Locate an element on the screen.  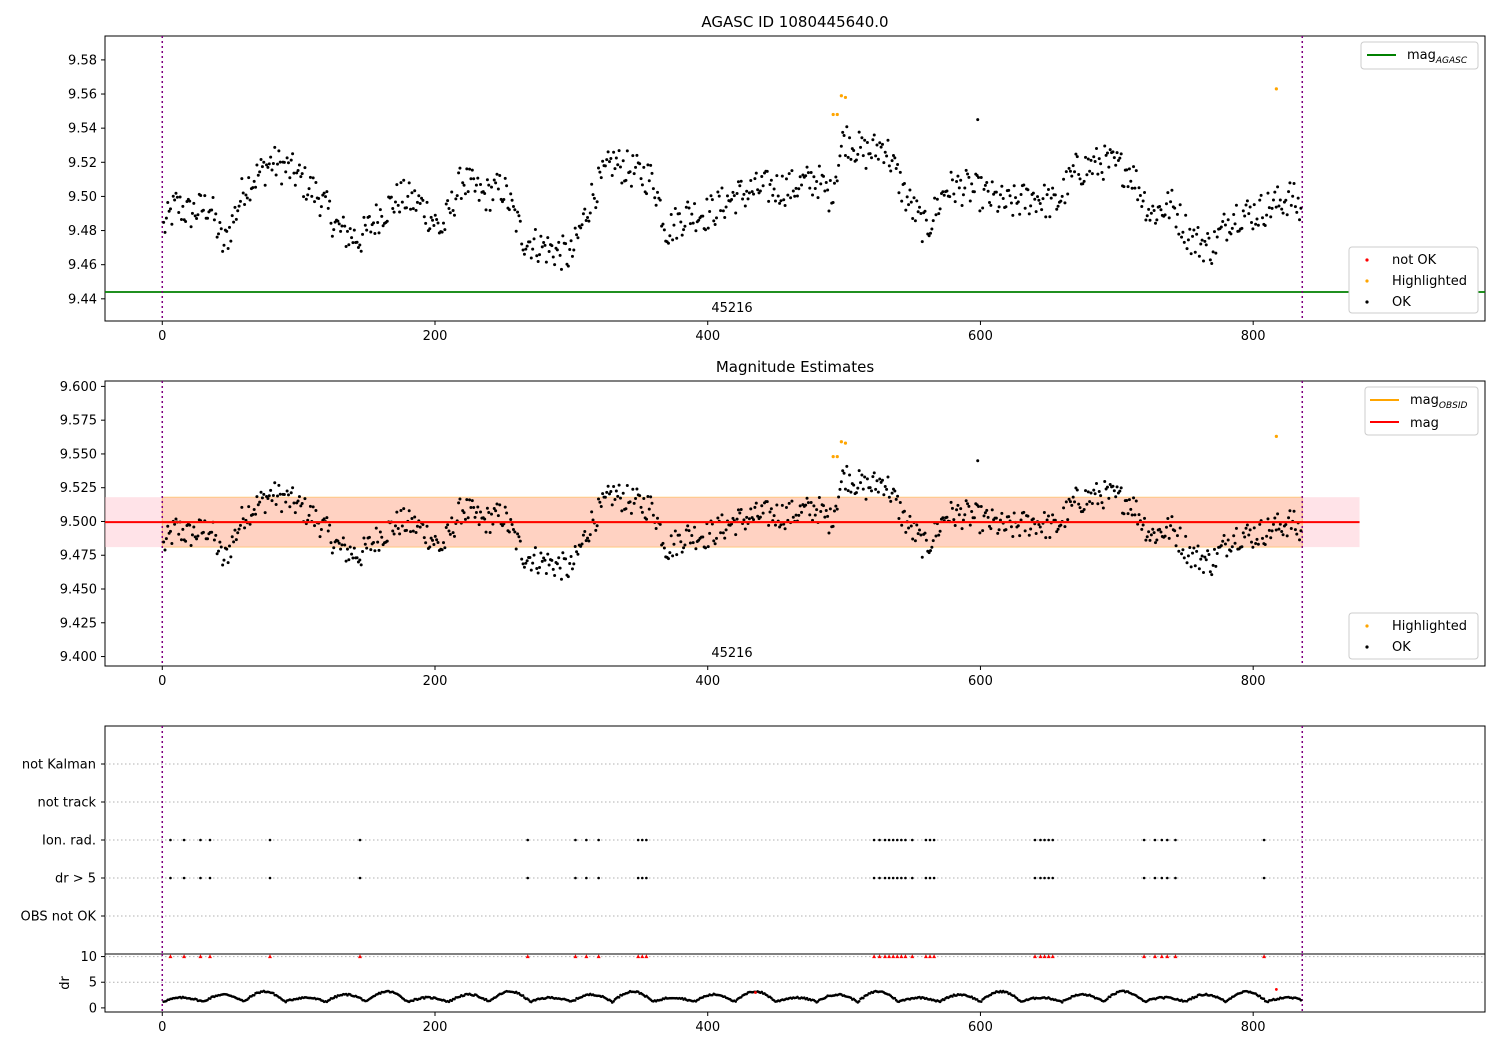
dr-point is located at coordinates (895, 998).